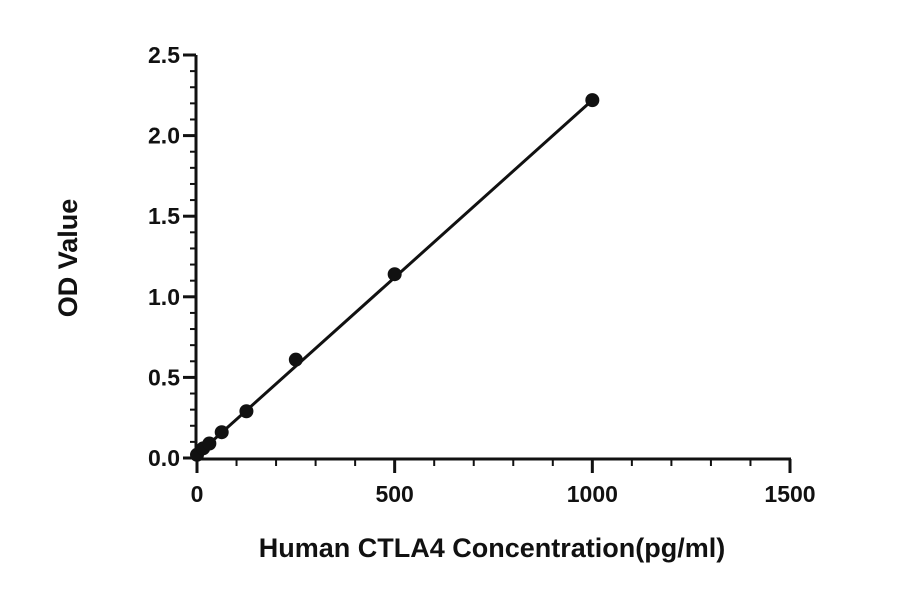 This screenshot has width=900, height=599. Describe the element at coordinates (164, 377) in the screenshot. I see `y-tick-label: 0.5` at that location.